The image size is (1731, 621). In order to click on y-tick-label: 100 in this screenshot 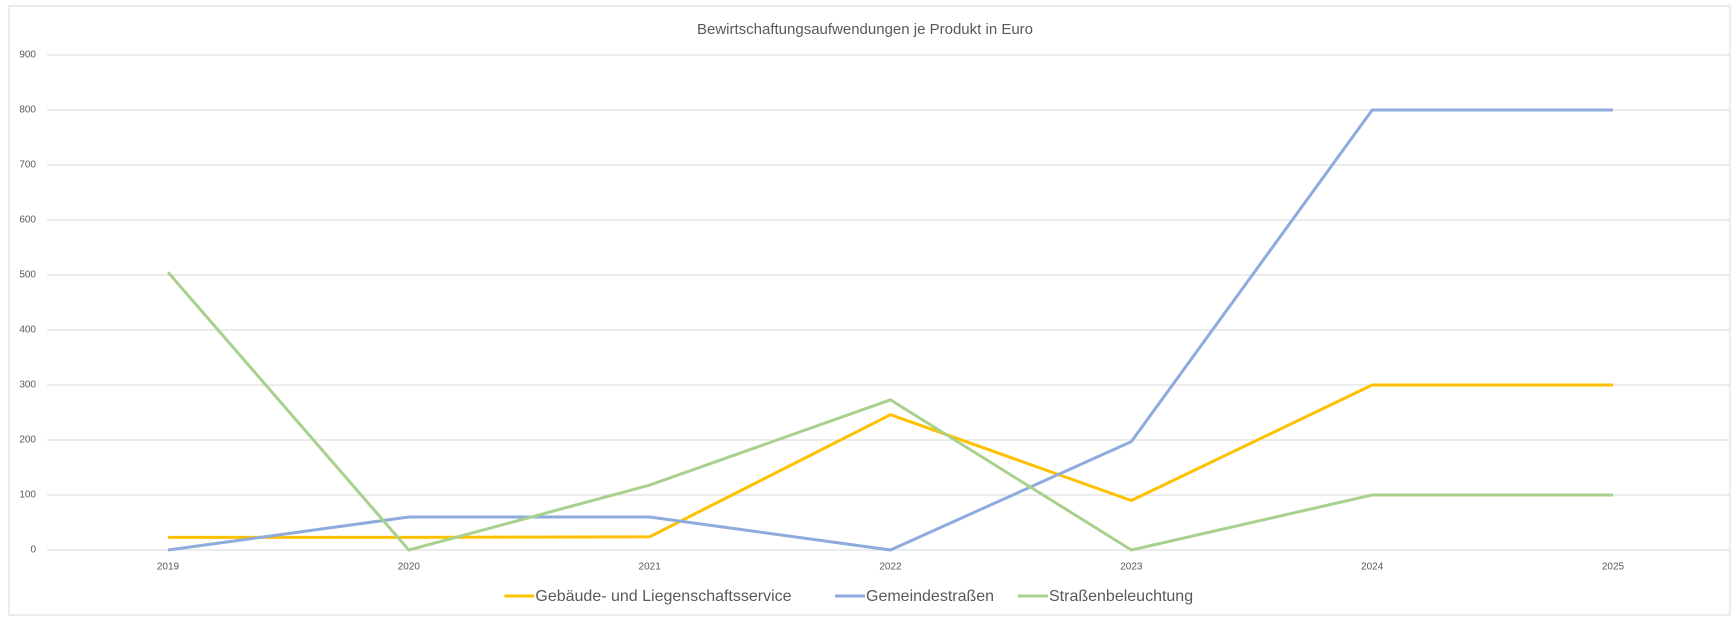, I will do `click(27, 495)`.